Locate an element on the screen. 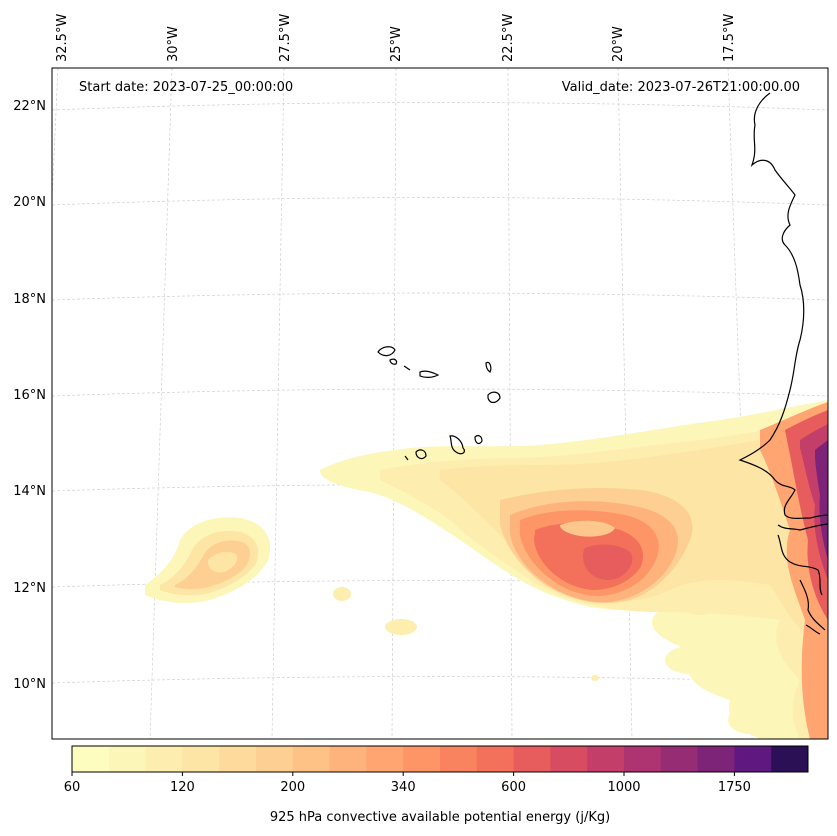 This screenshot has height=836, width=837. colorbar-tick-label: 600 is located at coordinates (513, 787).